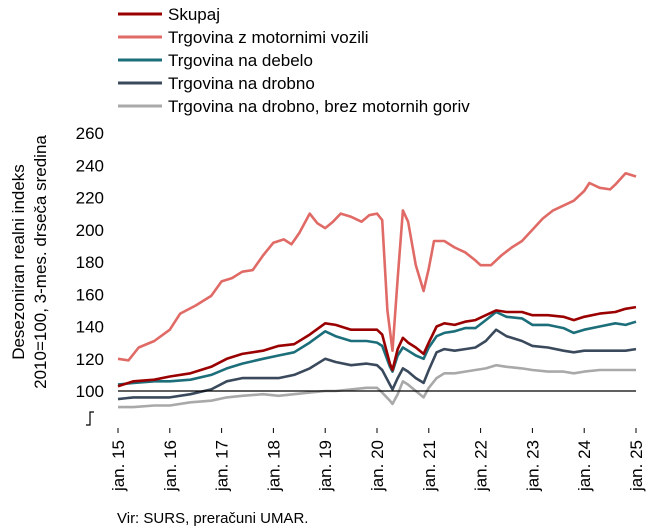 This screenshot has height=532, width=650. What do you see at coordinates (194, 14) in the screenshot?
I see `legend-label: Skupaj` at bounding box center [194, 14].